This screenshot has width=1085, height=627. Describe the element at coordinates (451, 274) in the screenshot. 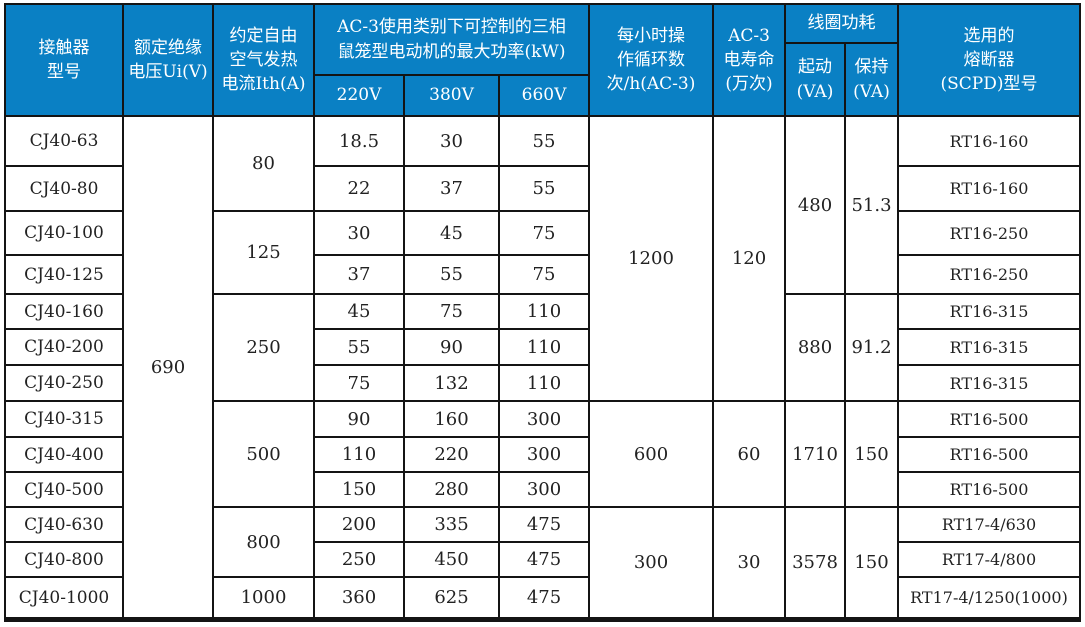

I see `cell-p380-r4: 55` at that location.